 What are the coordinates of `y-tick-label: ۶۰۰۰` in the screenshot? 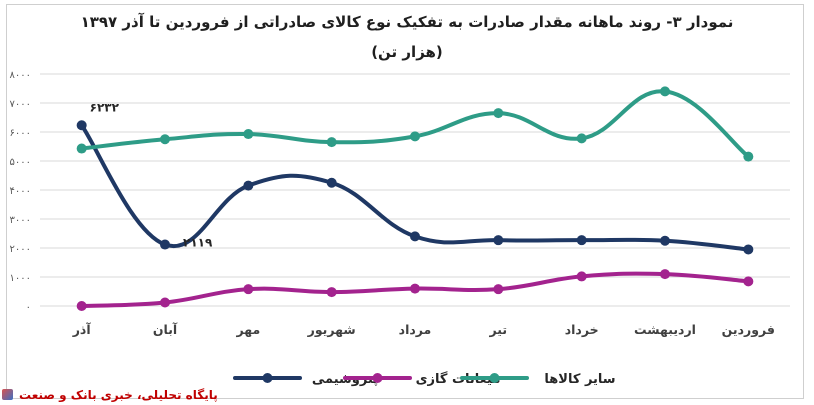 It's located at (20, 133).